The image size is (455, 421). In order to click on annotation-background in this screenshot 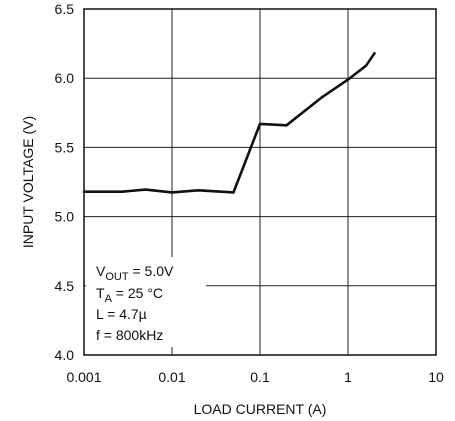, I will do `click(146, 302)`.